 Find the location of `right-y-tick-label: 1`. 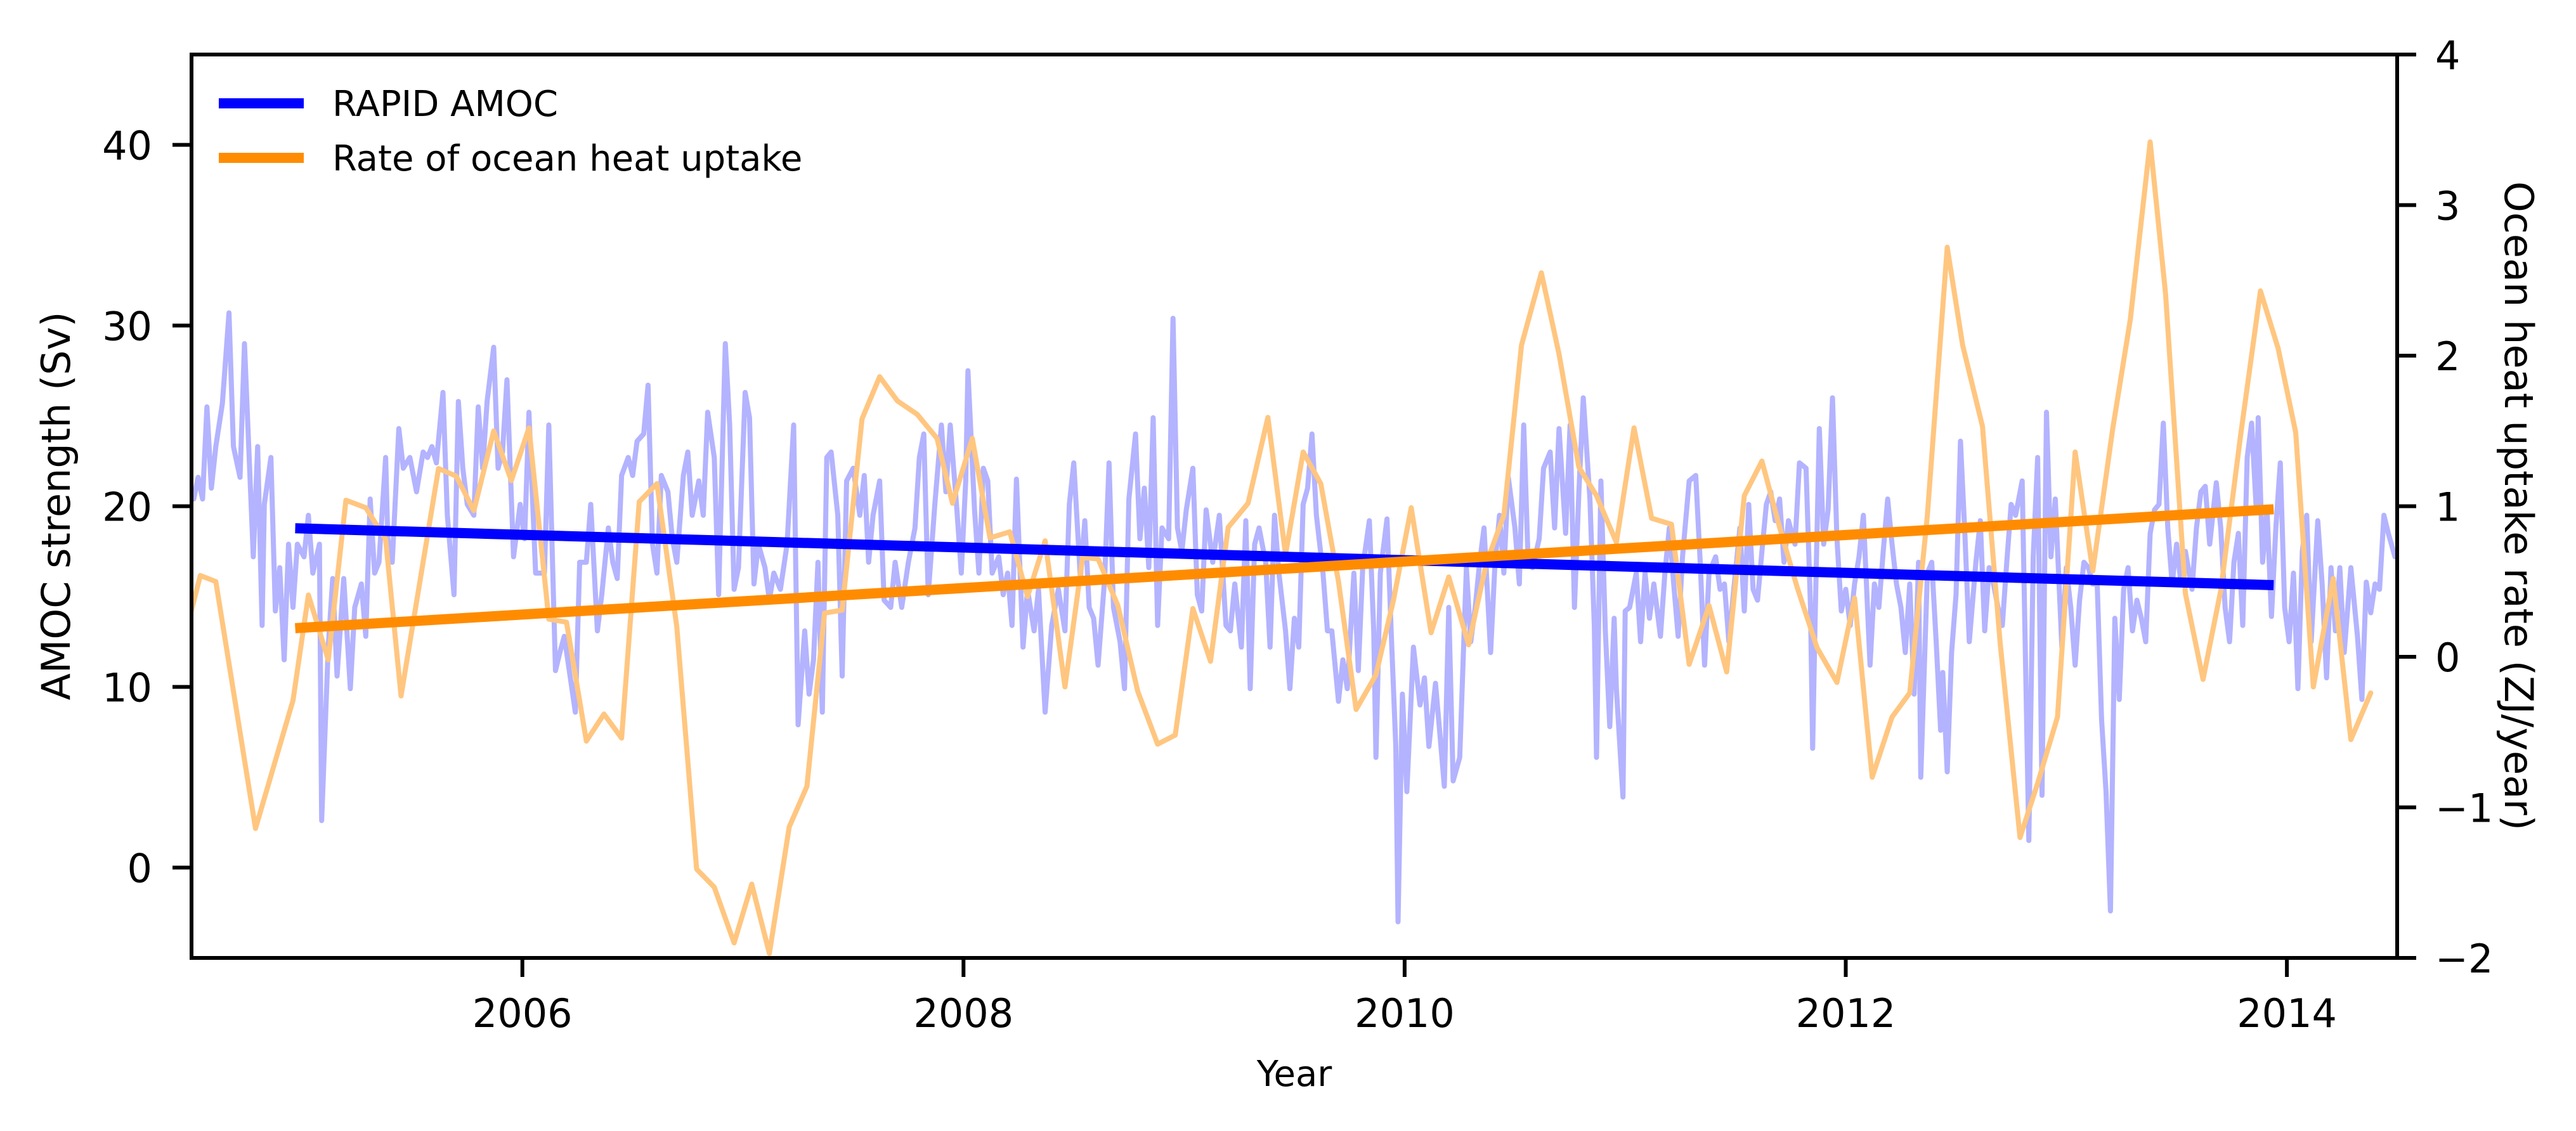

right-y-tick-label: 1 is located at coordinates (2447, 507).